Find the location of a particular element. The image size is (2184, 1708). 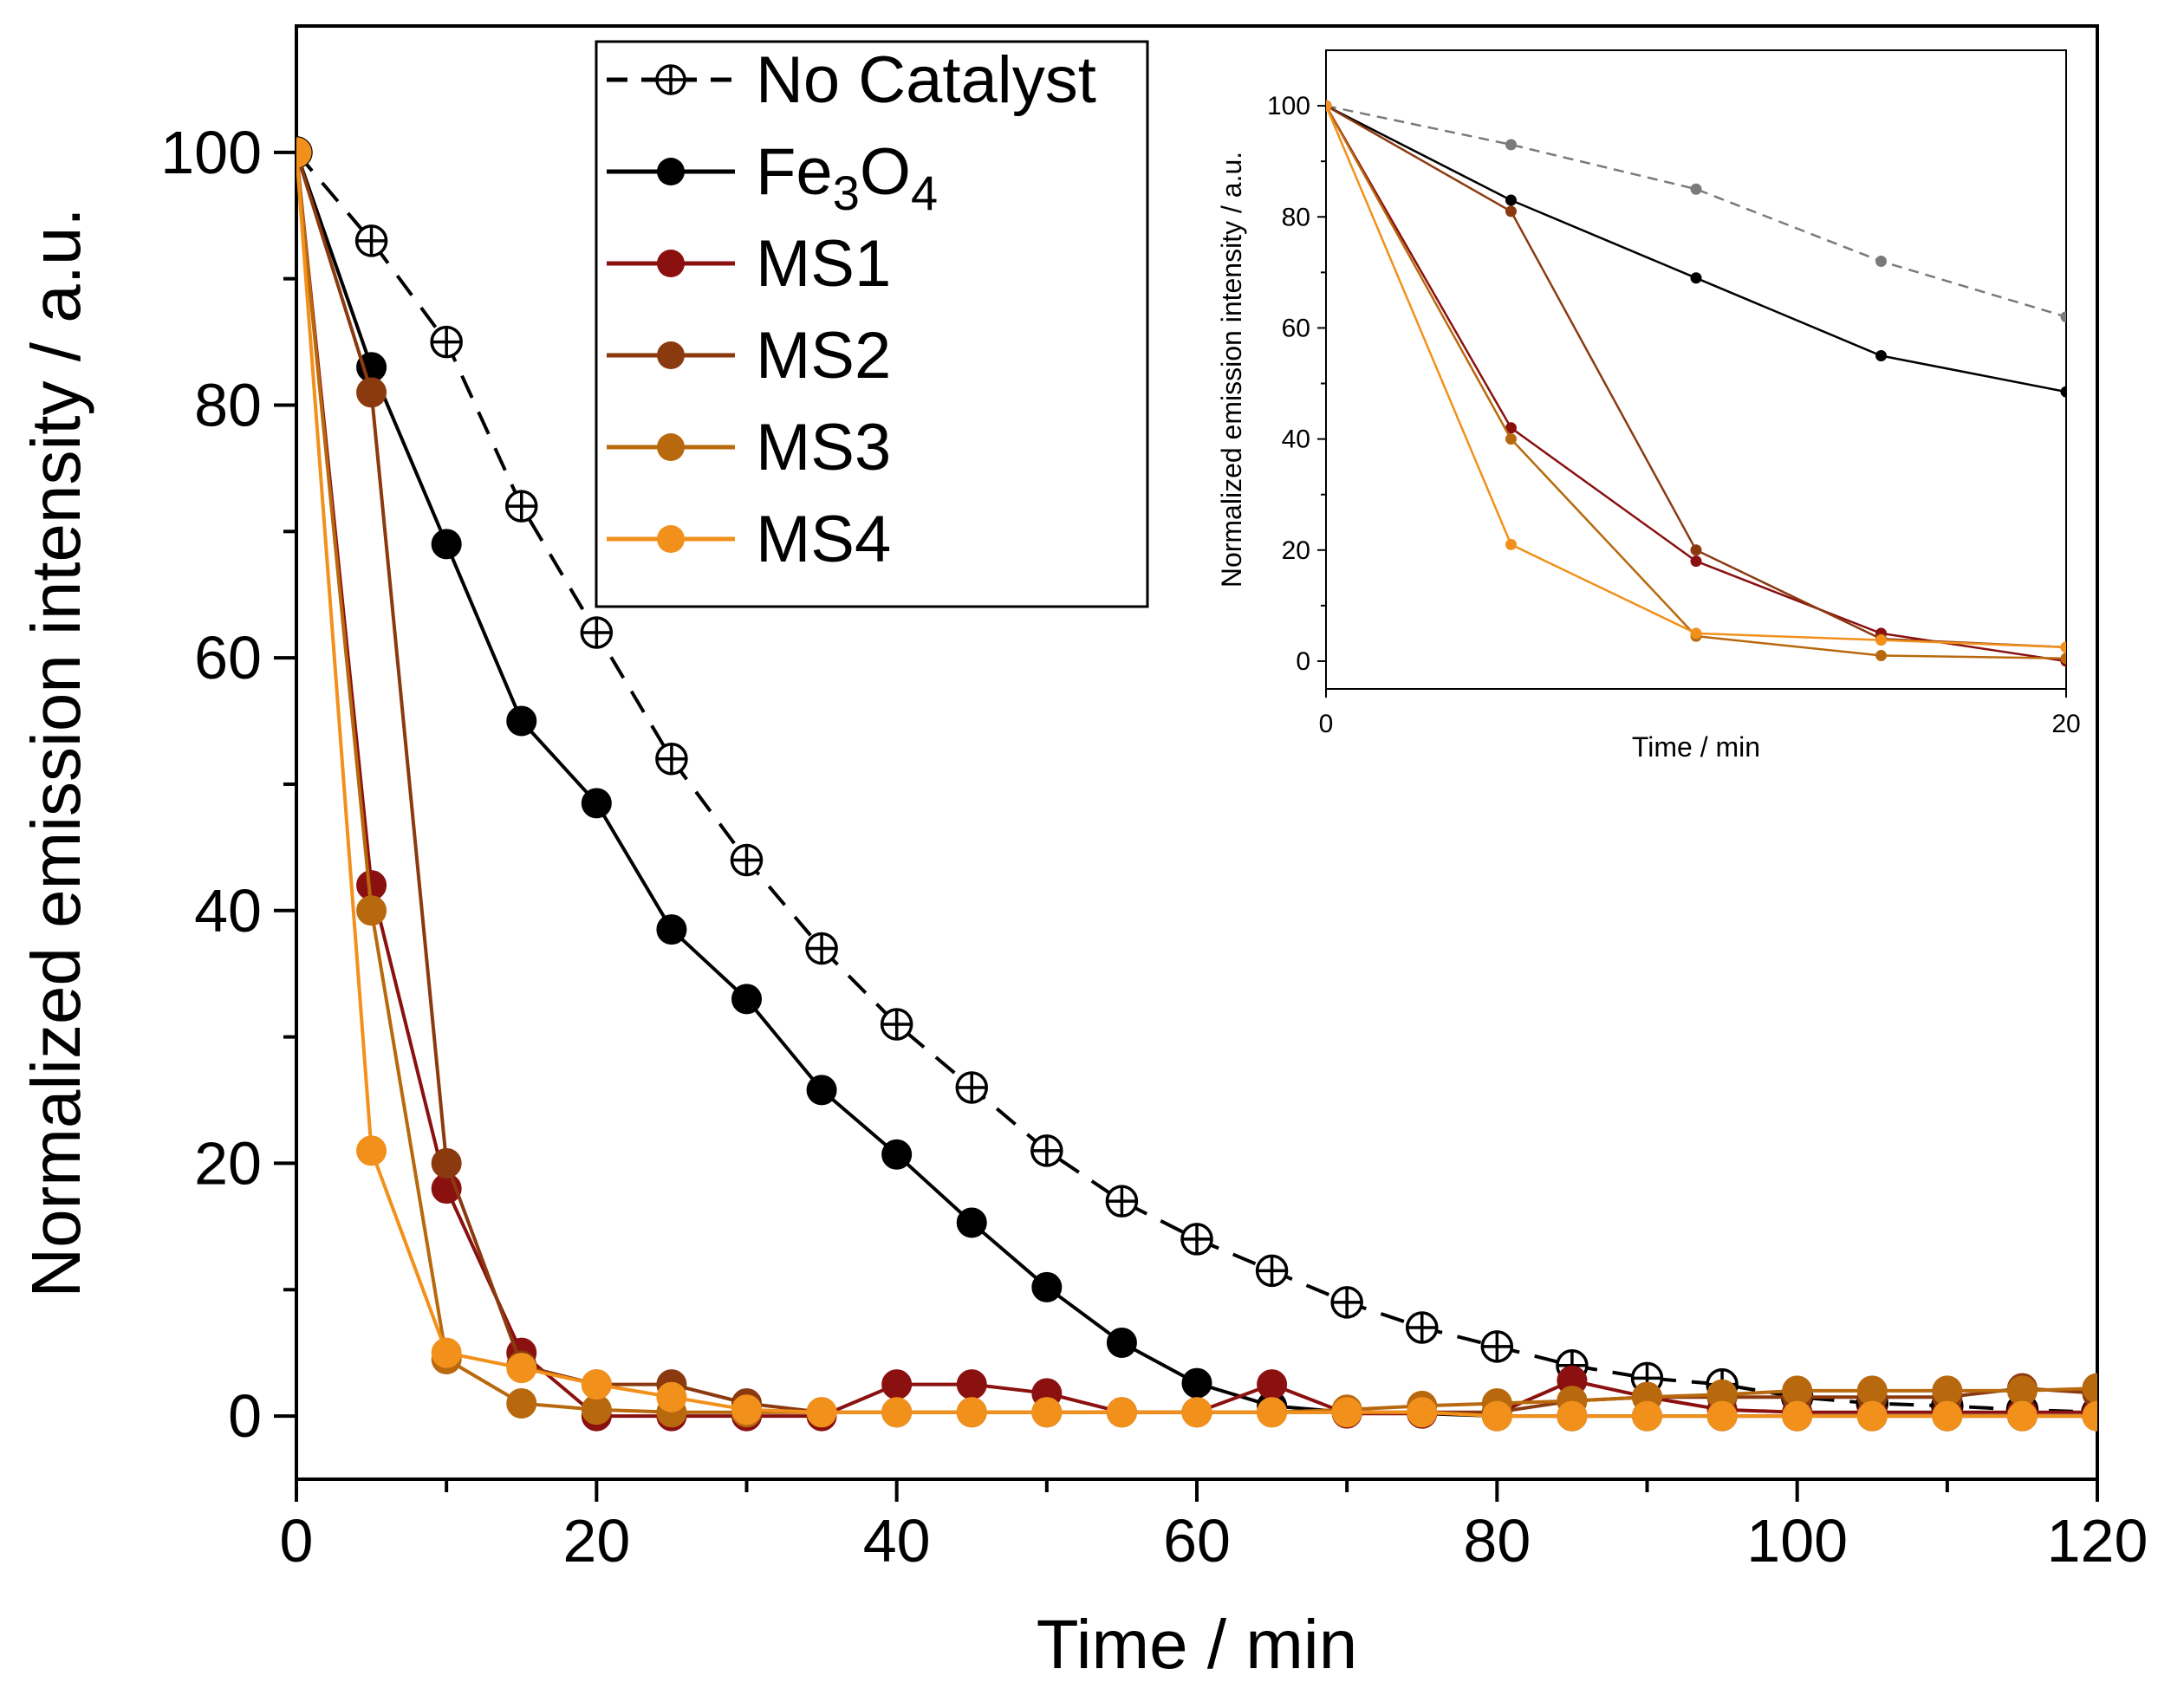

inset-series-fe3o4 is located at coordinates (1696, 249).